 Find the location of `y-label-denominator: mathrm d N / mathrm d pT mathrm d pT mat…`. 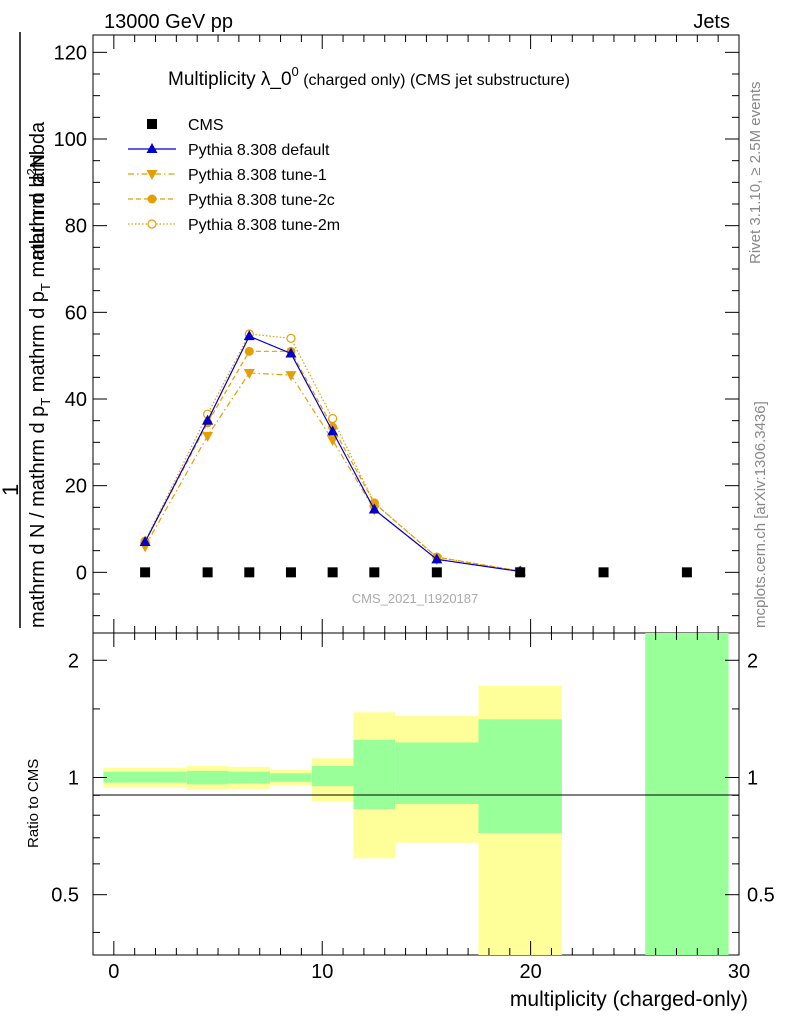

y-label-denominator: mathrm d N / mathrm d pT mathrm d pT mat… is located at coordinates (40, 374).